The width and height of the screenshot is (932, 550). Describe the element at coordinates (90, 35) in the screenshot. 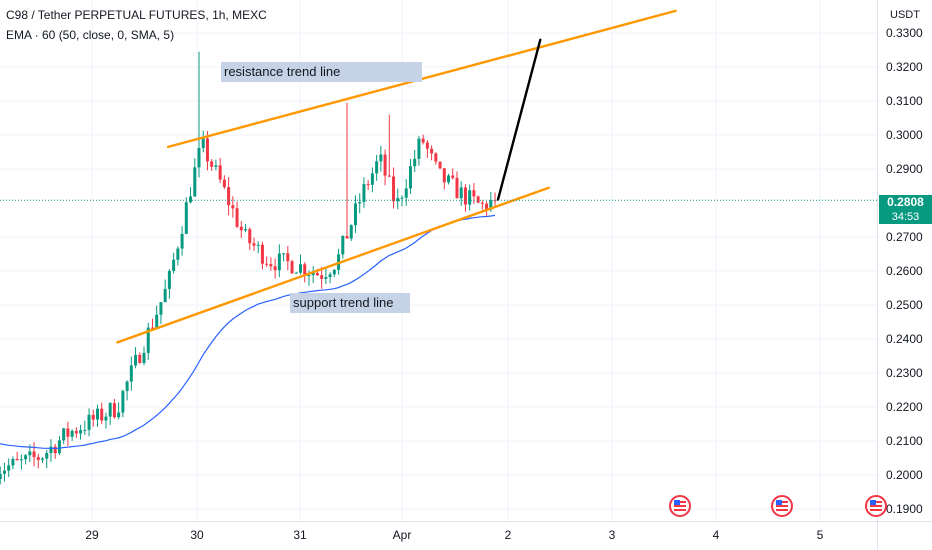

I see `indicator-legend: EMA · 60 (50, close, 0, SMA, 5)` at that location.